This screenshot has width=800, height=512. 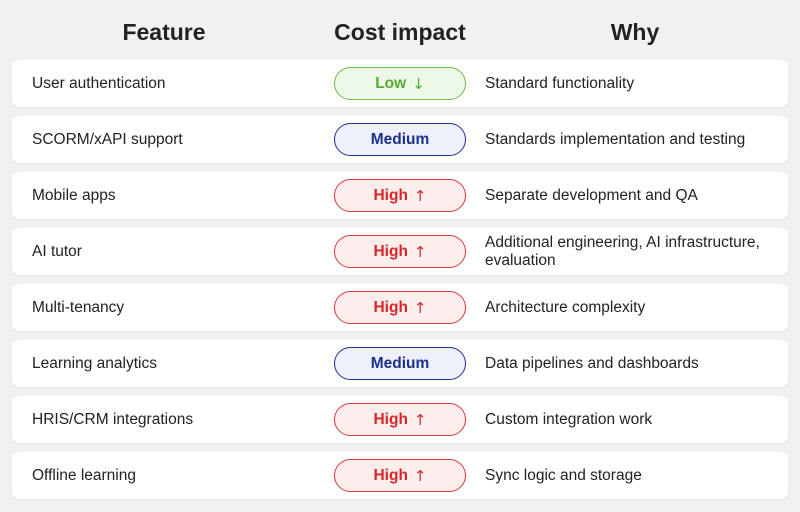 I want to click on why-text: Custom integration work, so click(x=569, y=419).